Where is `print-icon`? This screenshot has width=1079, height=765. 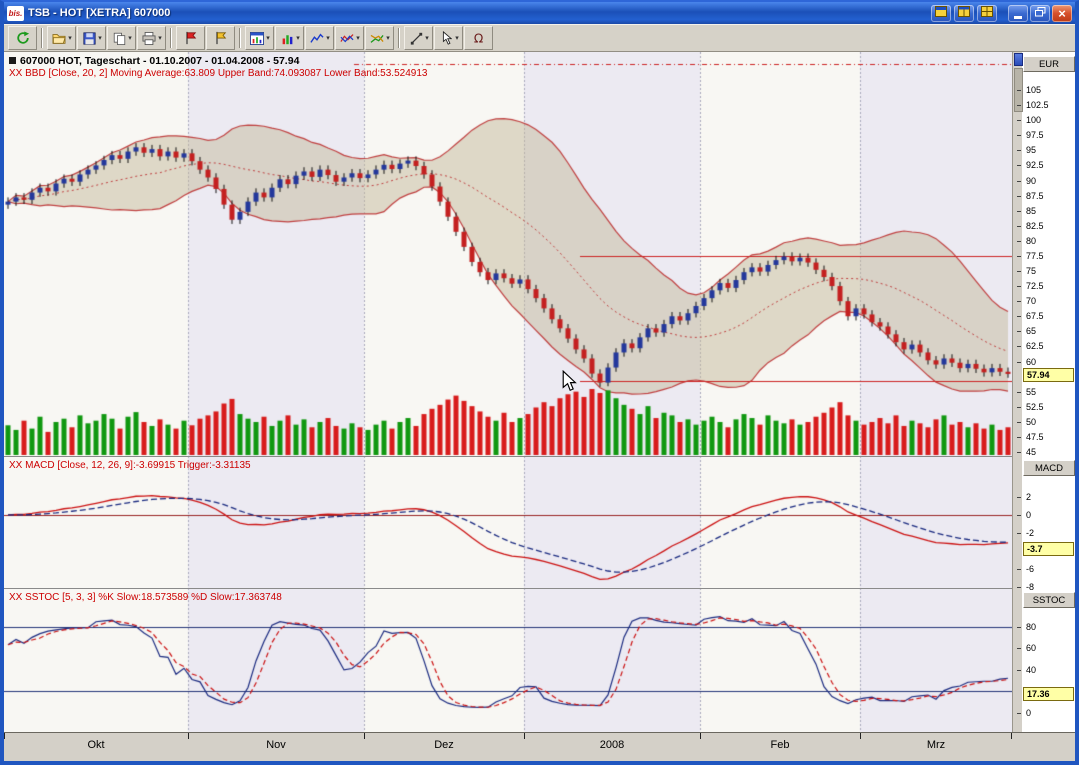 print-icon is located at coordinates (149, 38).